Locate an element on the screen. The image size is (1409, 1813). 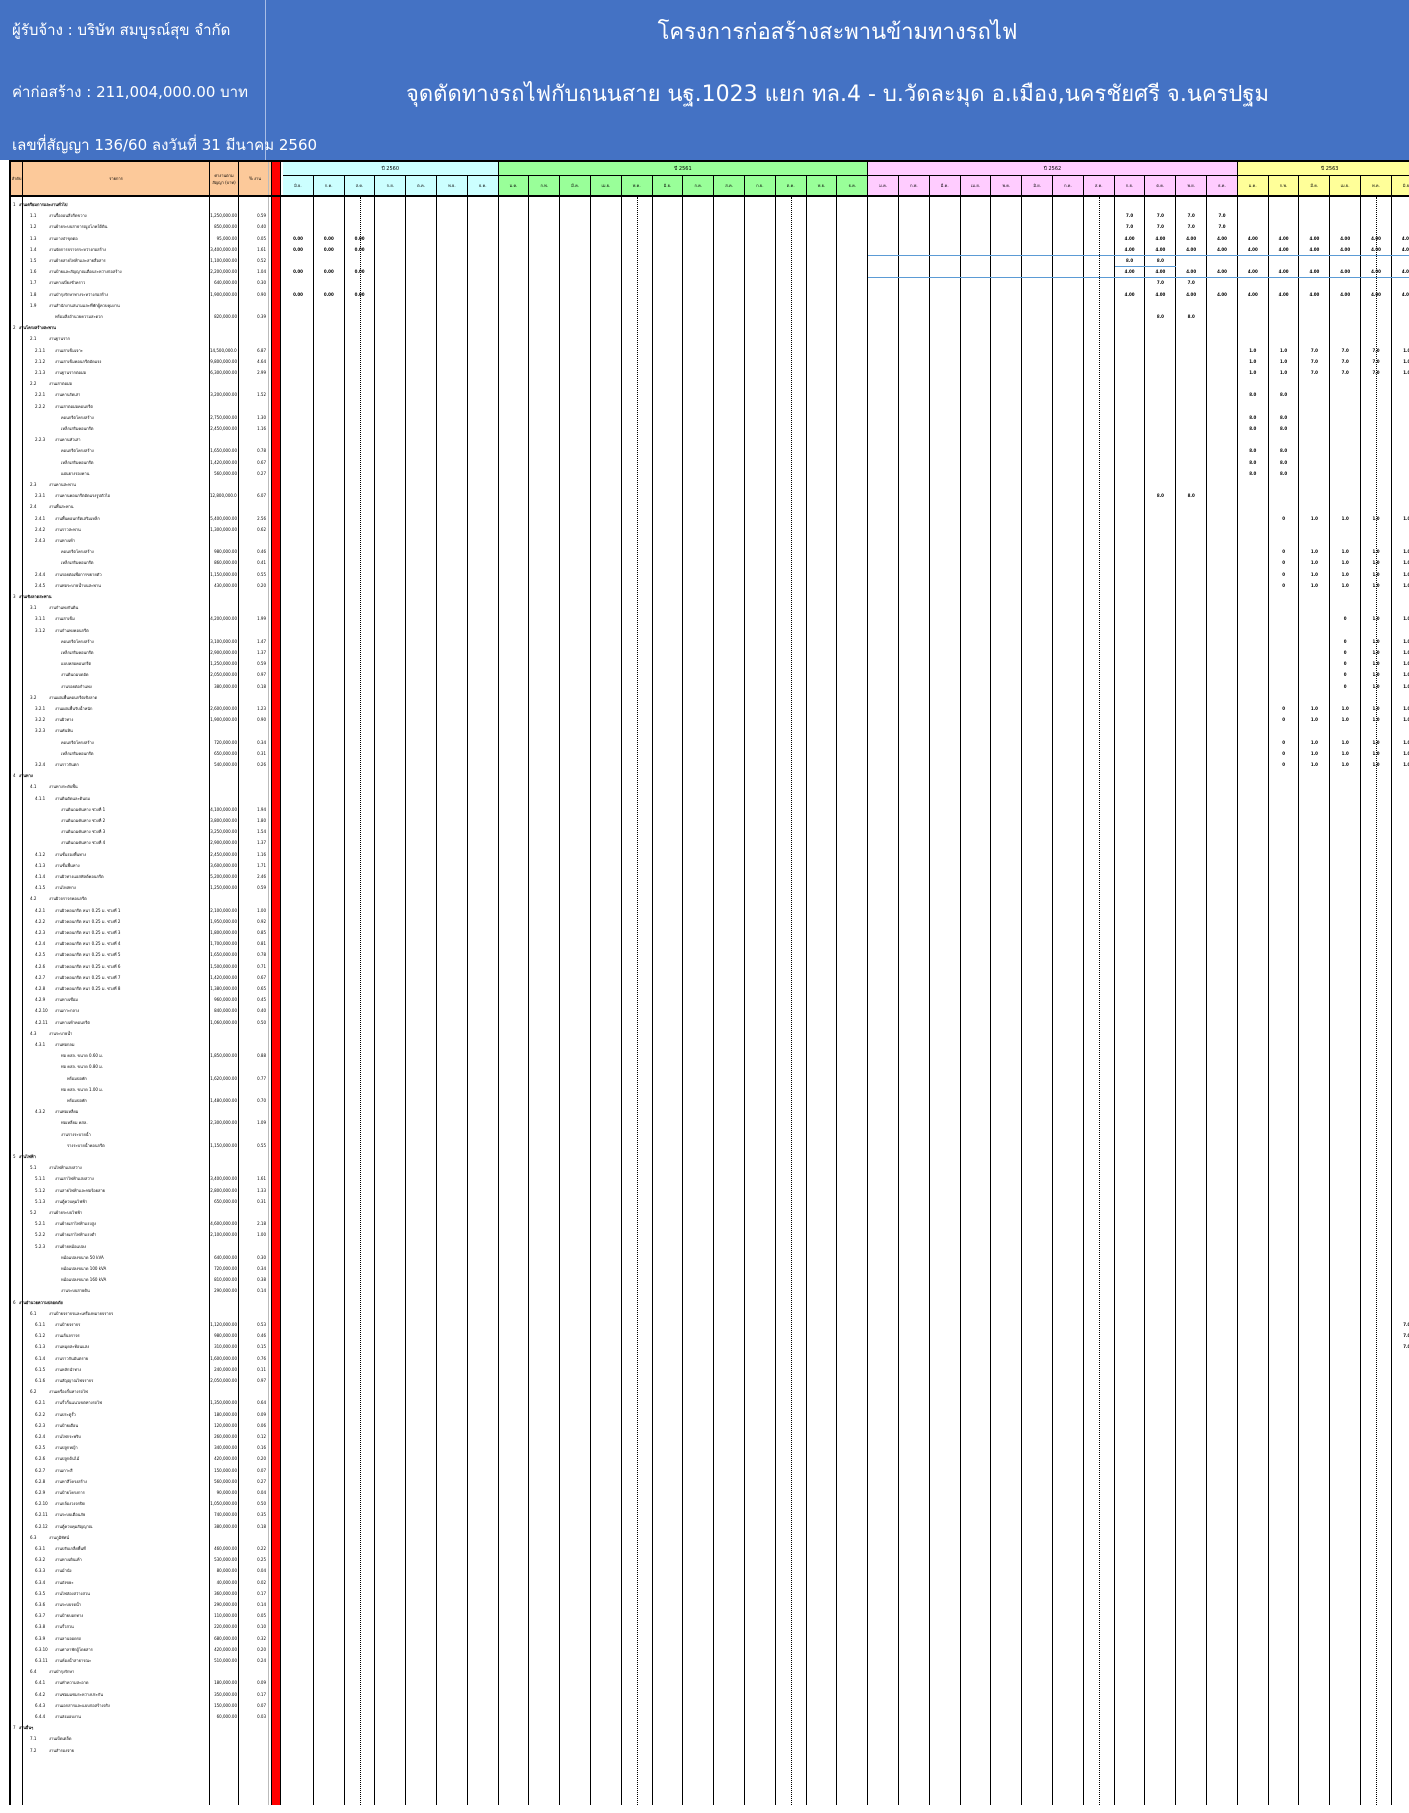
table-row: 1.9 งานสำนักงานสนามและที่พักผู้ควบคุมงาน is located at coordinates (710, 305).